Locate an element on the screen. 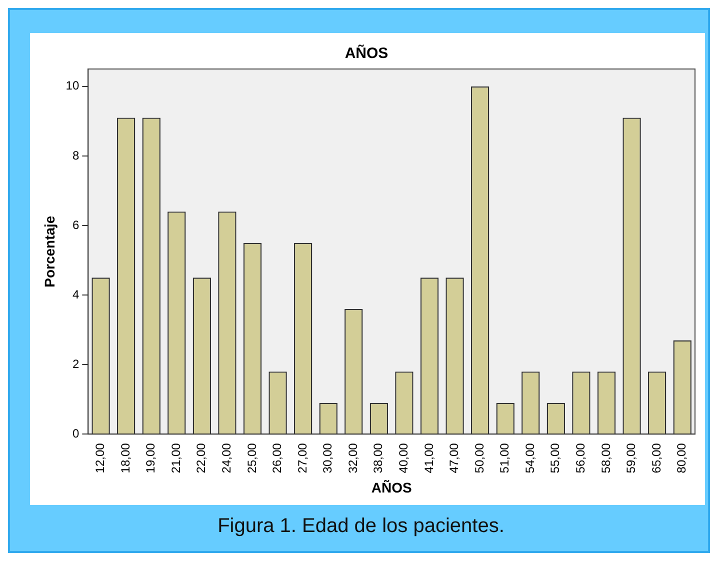 Image resolution: width=720 pixels, height=563 pixels. x-tick-label: 47,00 is located at coordinates (454, 458).